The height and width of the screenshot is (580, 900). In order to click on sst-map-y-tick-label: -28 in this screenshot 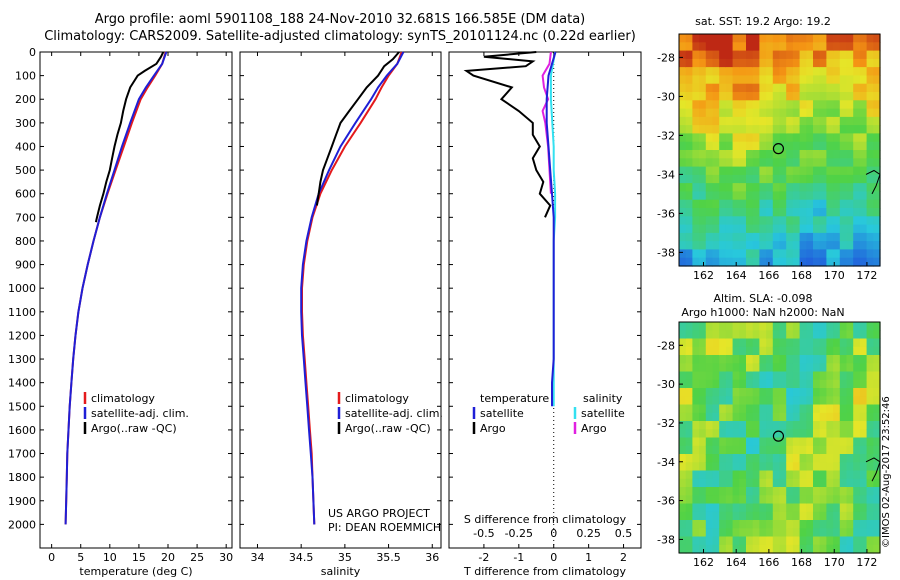, I will do `click(666, 57)`.